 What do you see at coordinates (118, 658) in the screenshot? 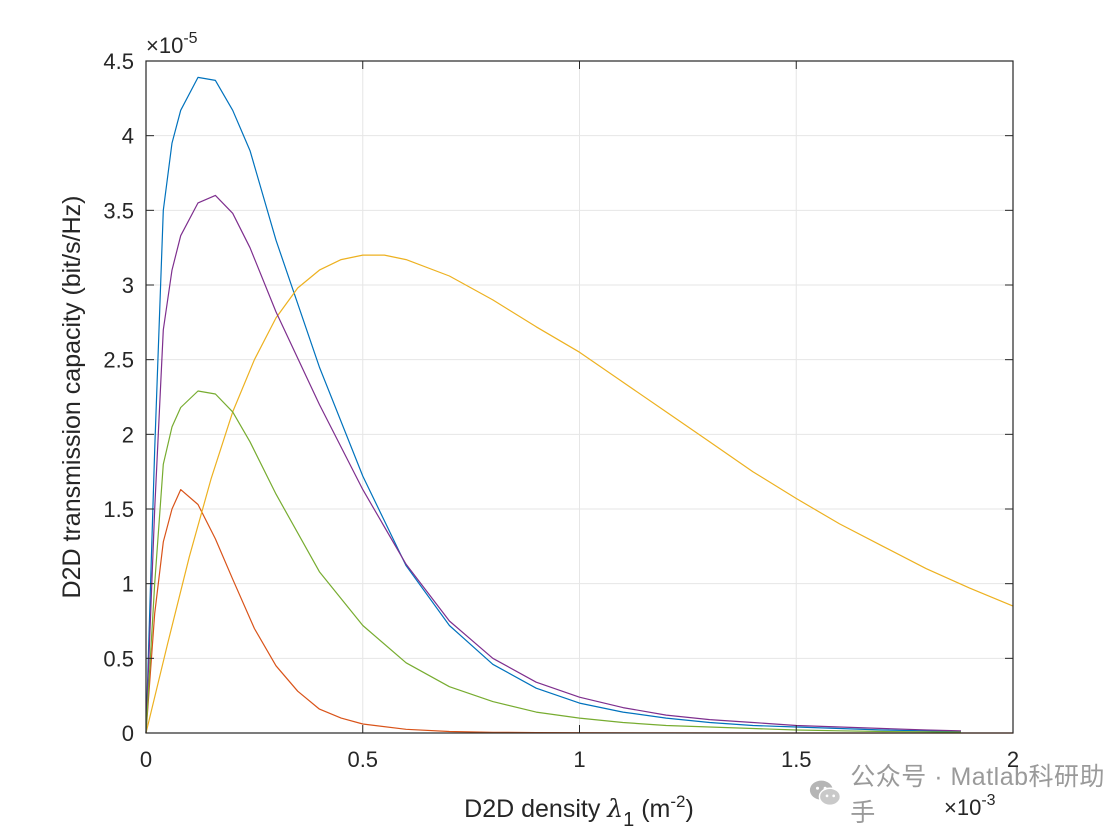
I see `y-tick-label: 0.5` at bounding box center [118, 658].